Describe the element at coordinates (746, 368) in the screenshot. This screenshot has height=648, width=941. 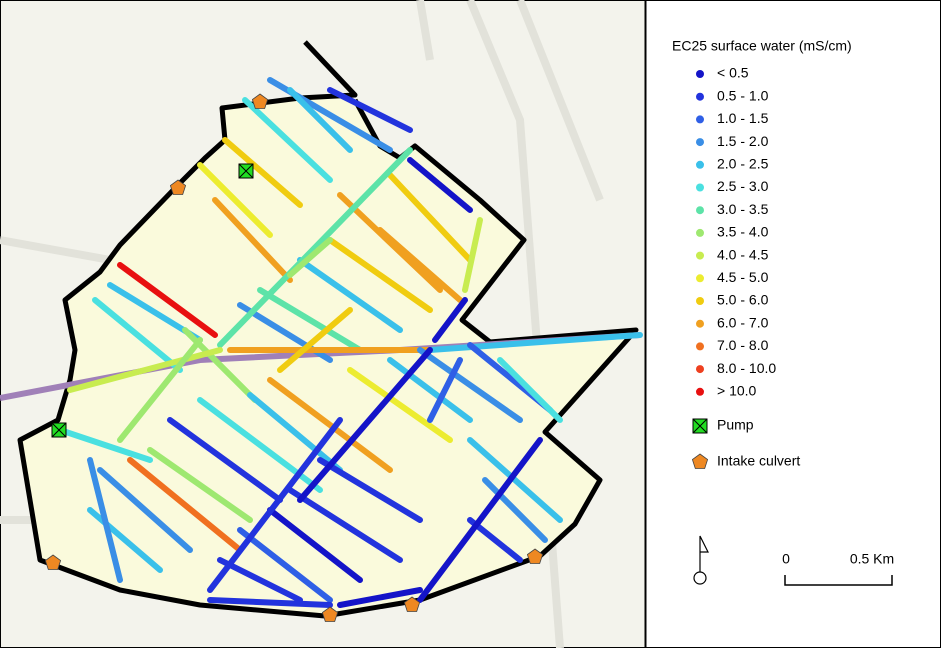
I see `legend-label: 8.0 - 10.0` at that location.